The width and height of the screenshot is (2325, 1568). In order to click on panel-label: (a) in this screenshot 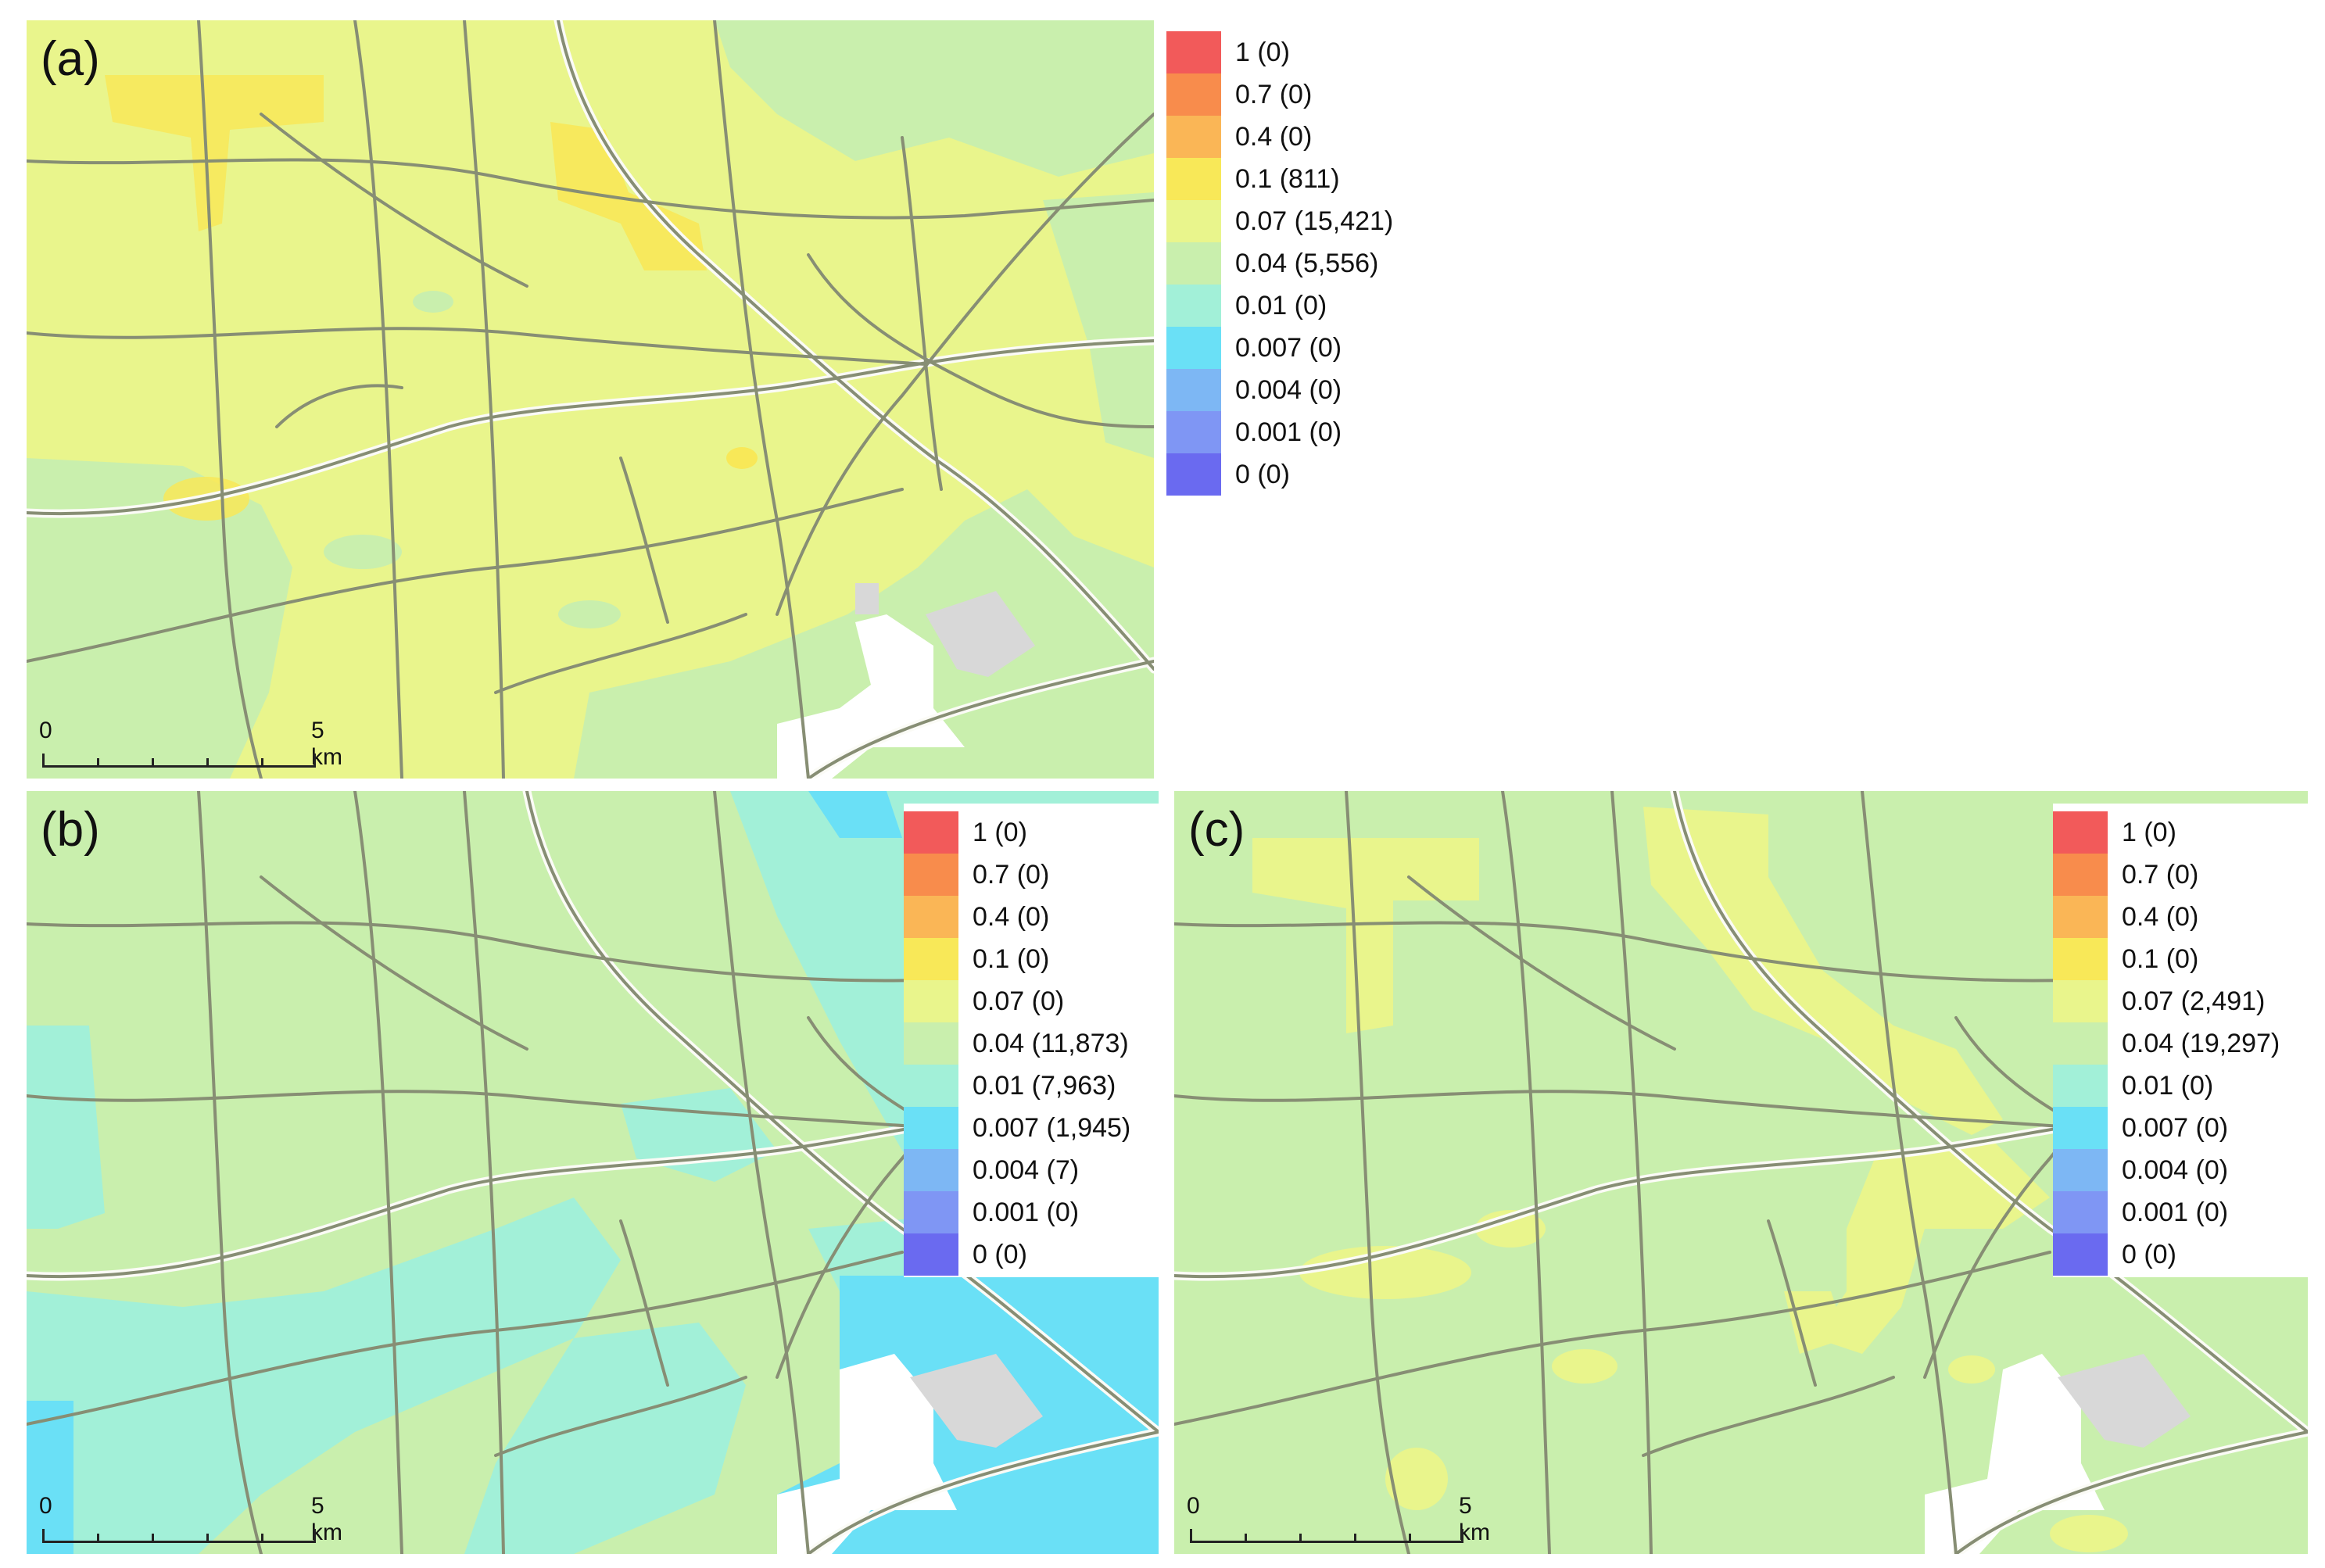, I will do `click(70, 59)`.